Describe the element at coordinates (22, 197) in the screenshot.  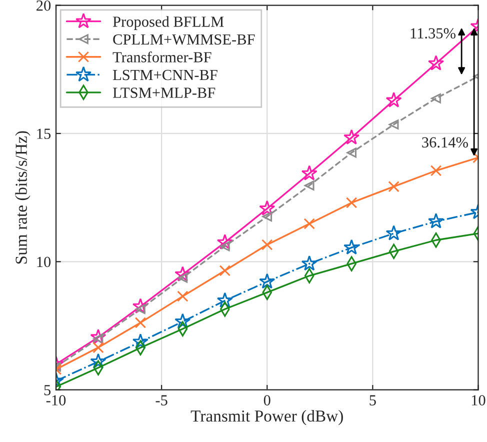
I see `y-axis-title: Sum rate (bits/s/Hz)` at that location.